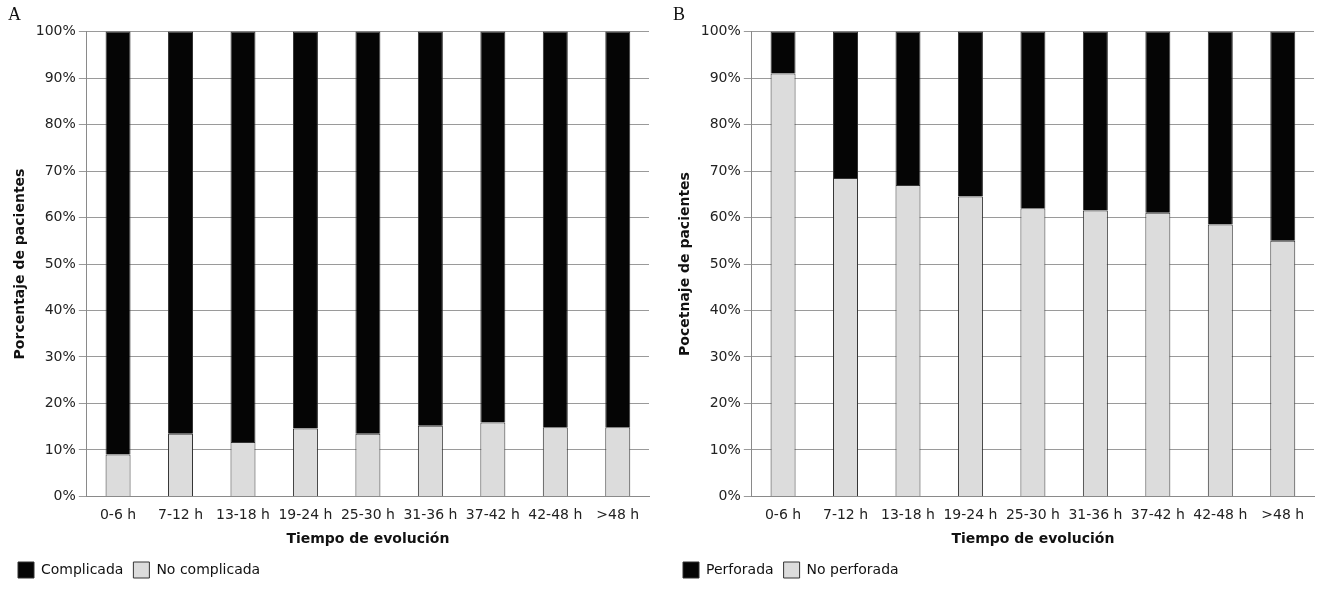 This screenshot has height=594, width=1330. What do you see at coordinates (14, 13) in the screenshot?
I see `chart-title: A` at bounding box center [14, 13].